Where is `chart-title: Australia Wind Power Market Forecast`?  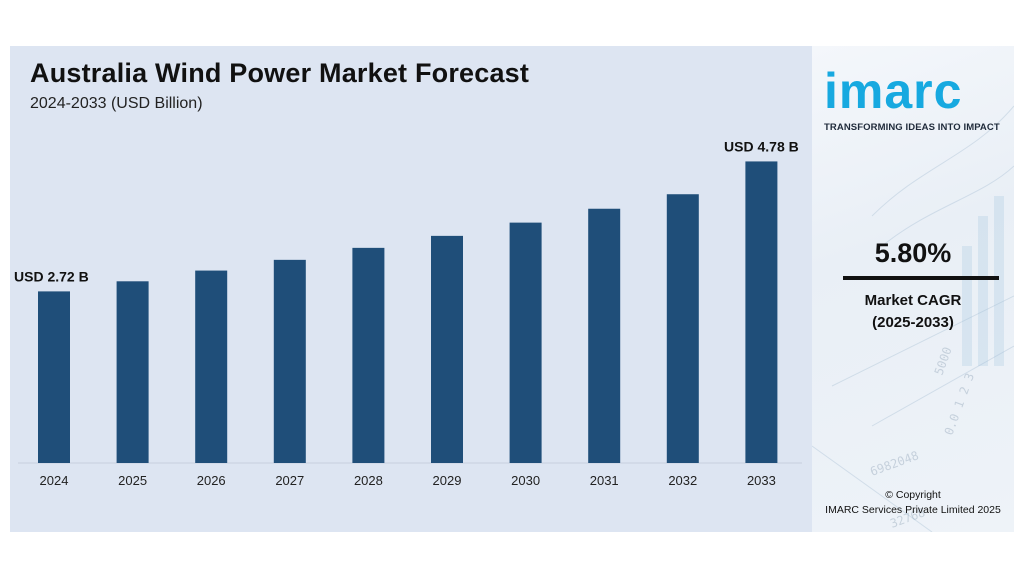
chart-title: Australia Wind Power Market Forecast is located at coordinates (280, 73).